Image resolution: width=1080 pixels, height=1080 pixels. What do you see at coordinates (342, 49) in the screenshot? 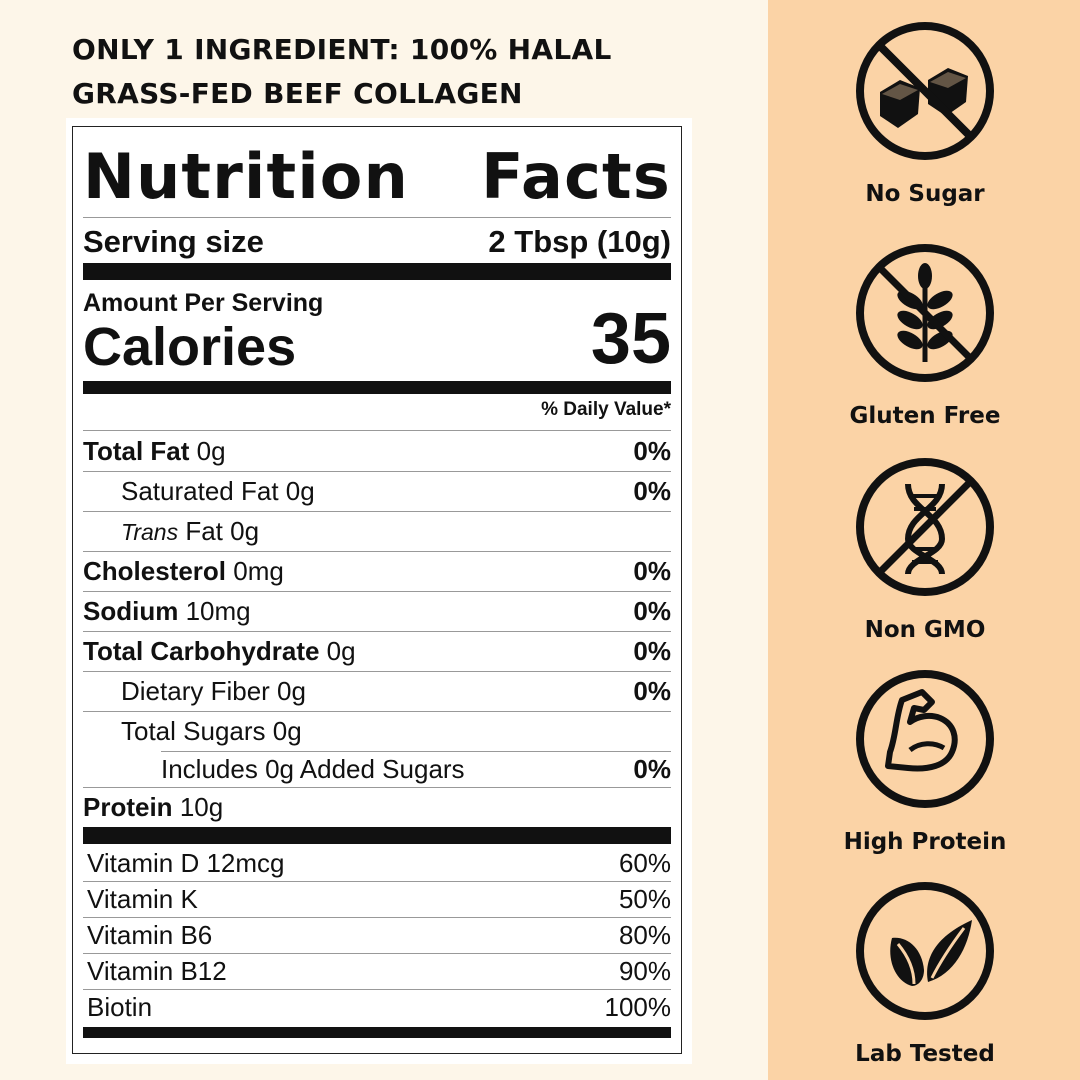
I see `headline-line-1: ONLY 1 INGREDIENT: 100% HALAL` at bounding box center [342, 49].